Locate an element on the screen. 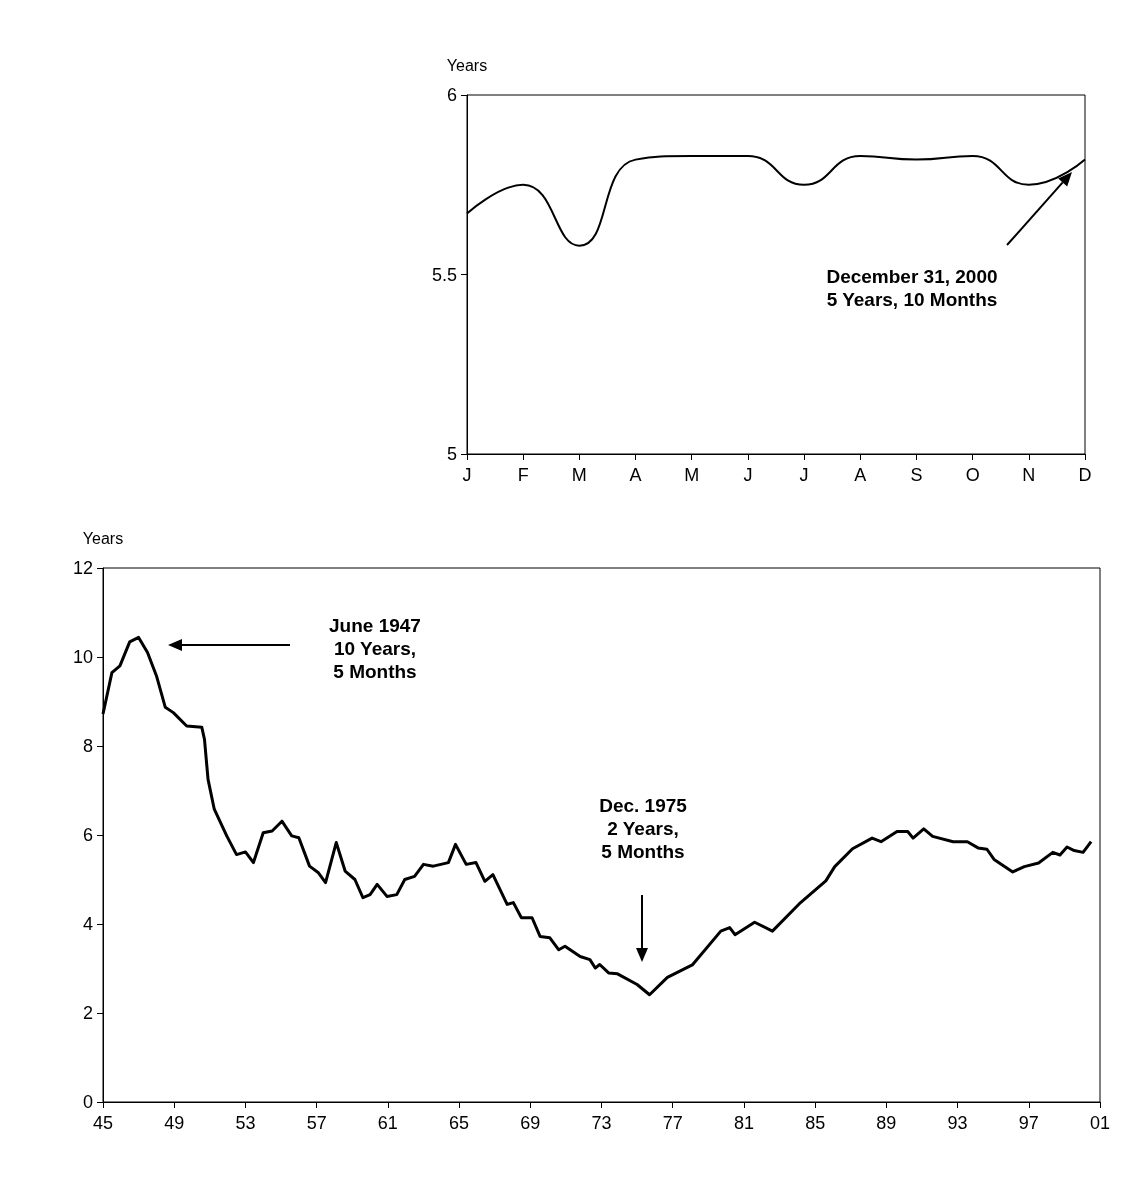 This screenshot has height=1201, width=1146. x-tick-label: N is located at coordinates (1029, 475).